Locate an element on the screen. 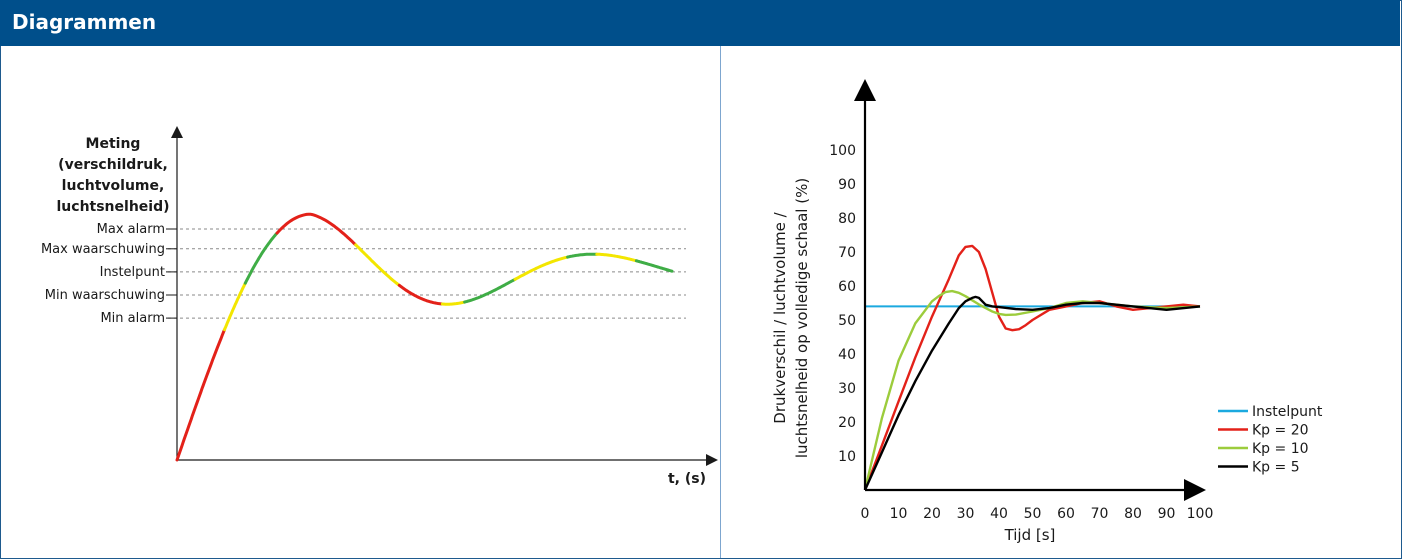  left-x-axis-label: t, (s) is located at coordinates (687, 479).